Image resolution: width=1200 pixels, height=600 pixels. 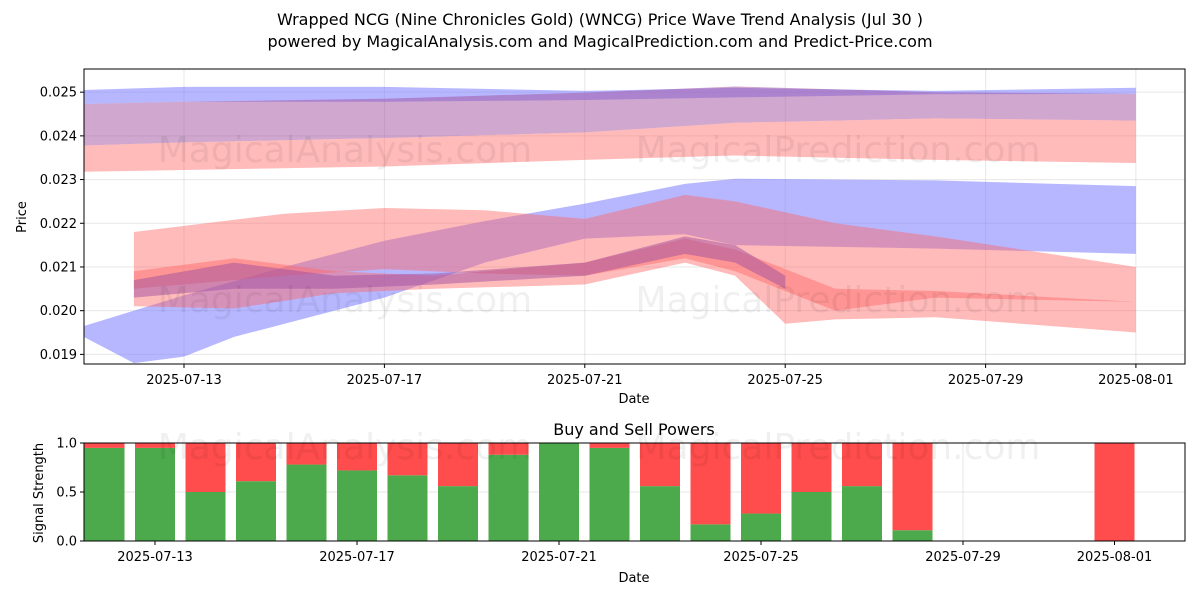 I want to click on price-x-tick-label: 2025-08-01, so click(x=1136, y=380).